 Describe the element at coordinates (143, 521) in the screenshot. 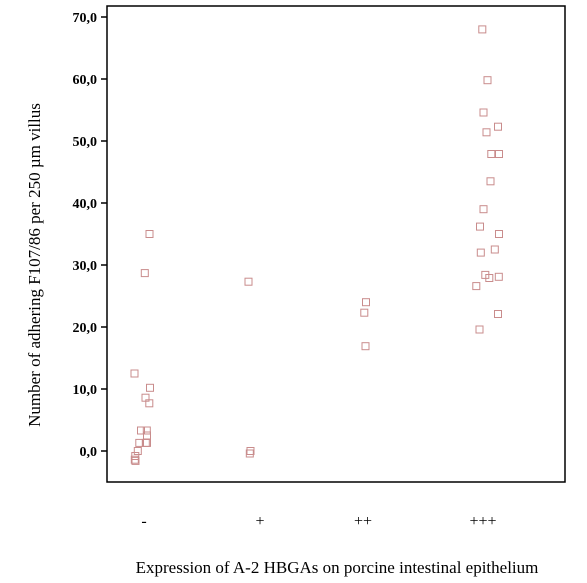

I see `x-category-label: -` at that location.